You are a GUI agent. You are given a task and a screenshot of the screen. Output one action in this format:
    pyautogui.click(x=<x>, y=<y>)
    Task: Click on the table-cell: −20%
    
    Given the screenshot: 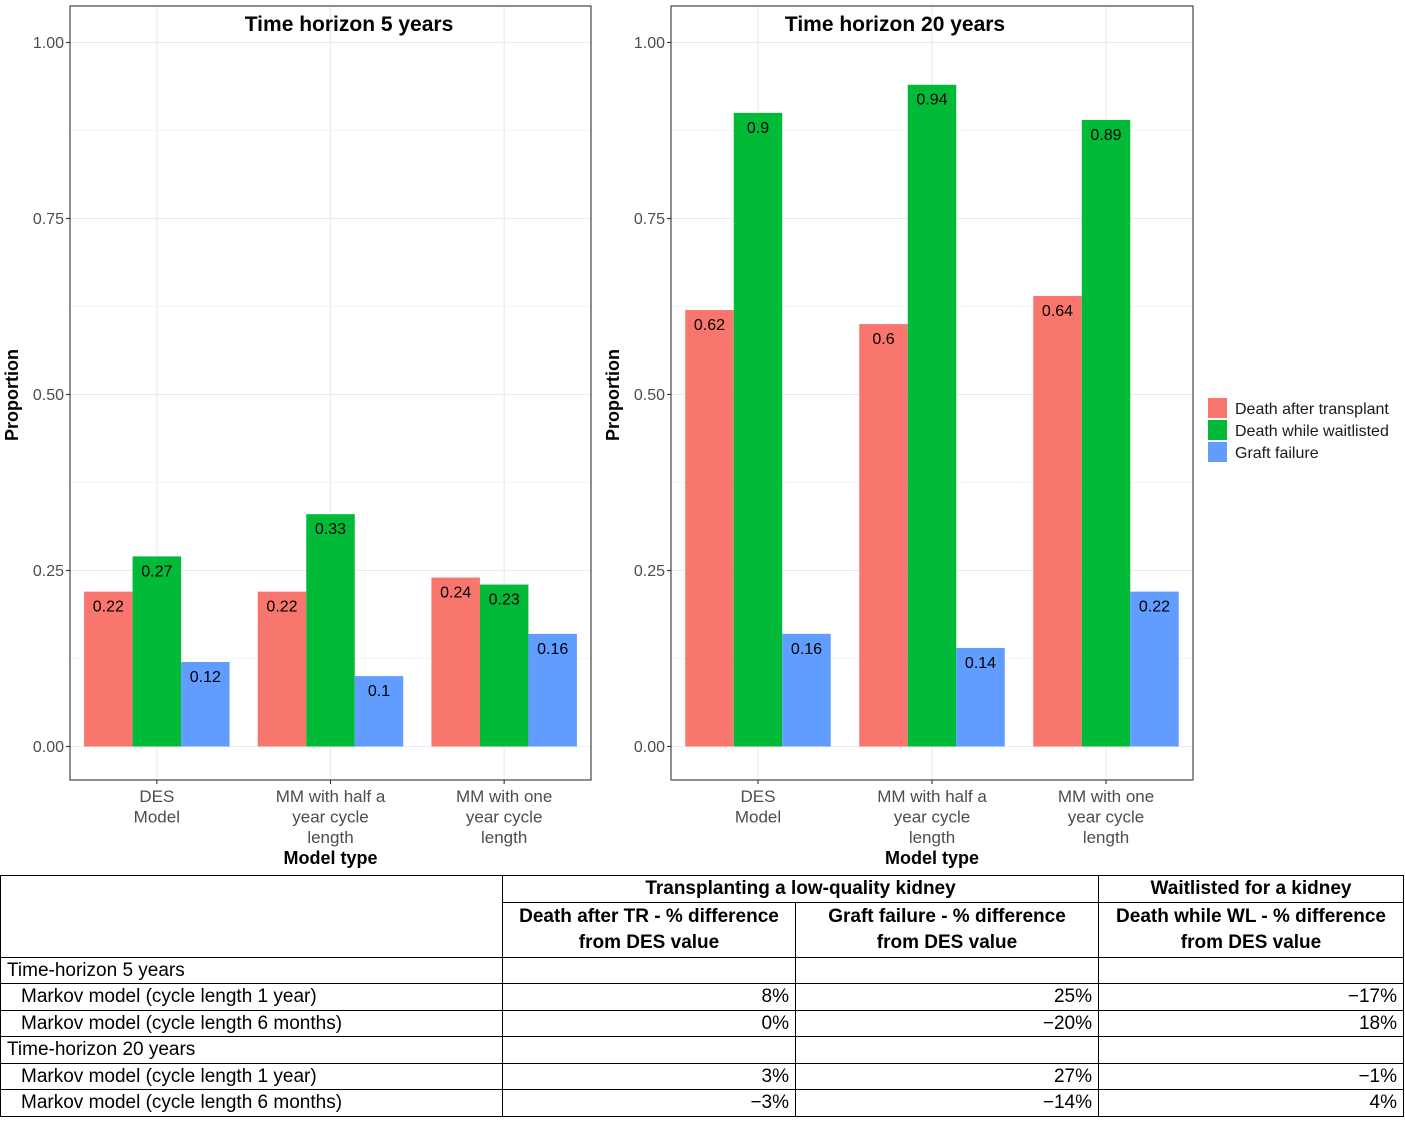 What is the action you would take?
    pyautogui.click(x=947, y=1023)
    